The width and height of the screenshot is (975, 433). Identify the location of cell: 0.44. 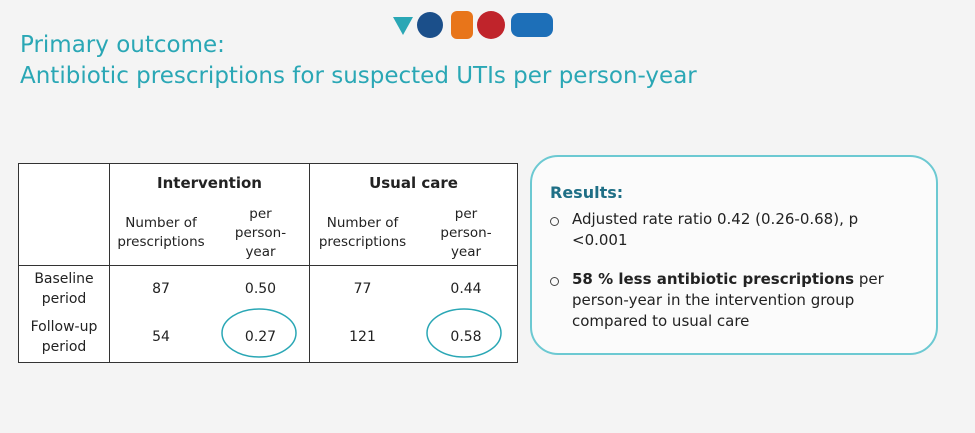
(466, 288).